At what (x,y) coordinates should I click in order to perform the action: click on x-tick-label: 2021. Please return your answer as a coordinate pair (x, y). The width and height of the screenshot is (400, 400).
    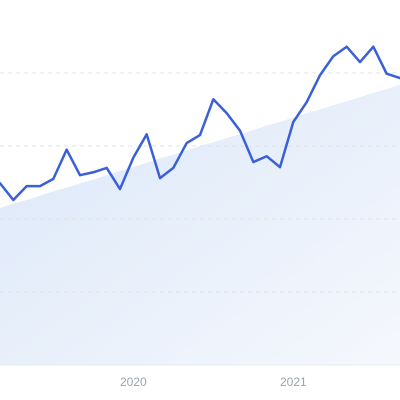
    Looking at the image, I should click on (293, 382).